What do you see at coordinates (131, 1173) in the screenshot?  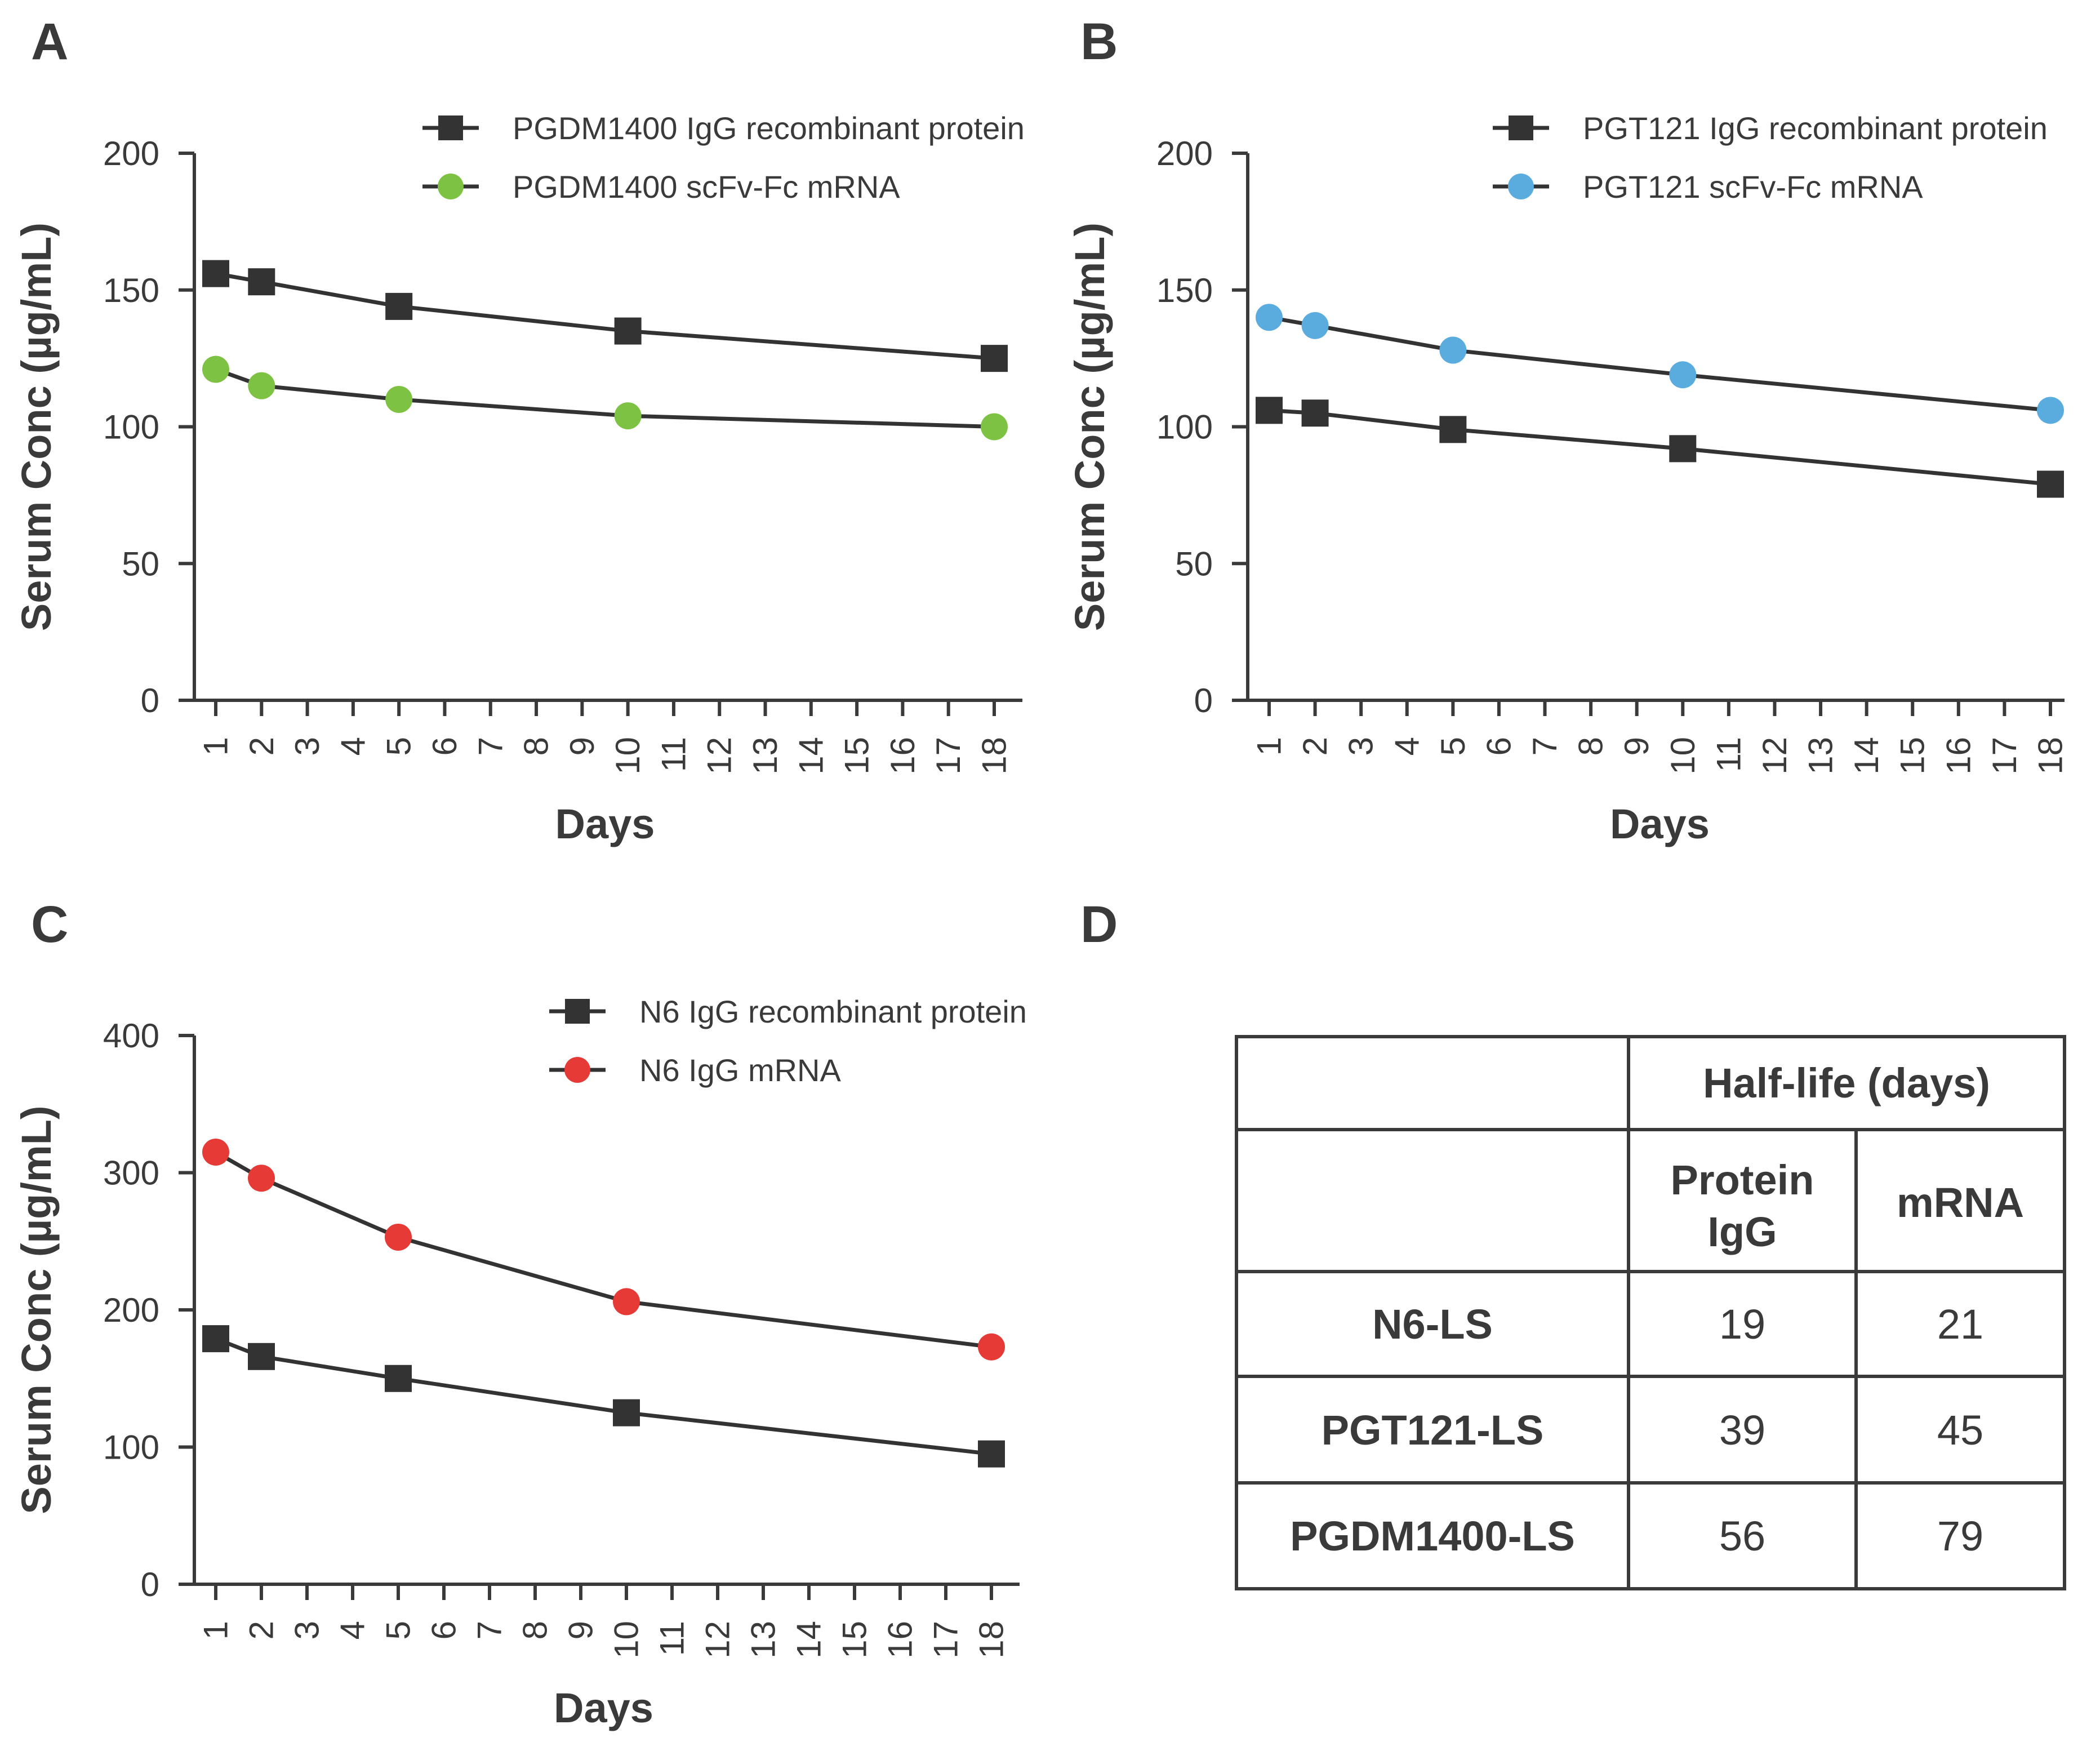 I see `y-tick-label: 300` at bounding box center [131, 1173].